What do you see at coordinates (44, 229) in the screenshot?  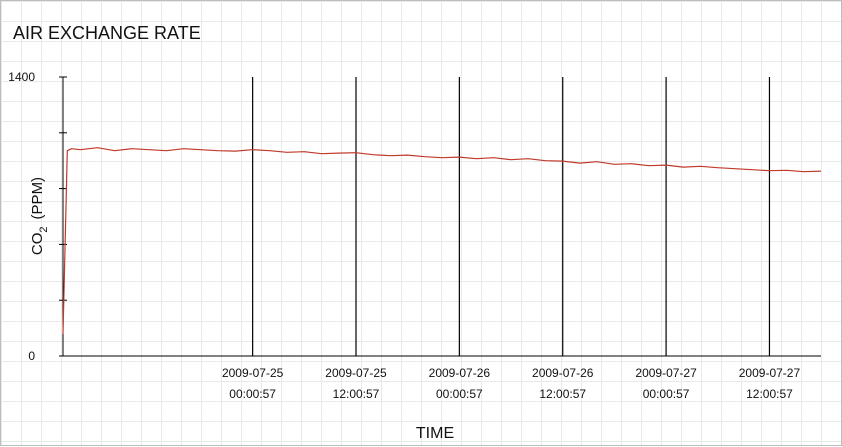 I see `y-axis-label-subscript: 2` at bounding box center [44, 229].